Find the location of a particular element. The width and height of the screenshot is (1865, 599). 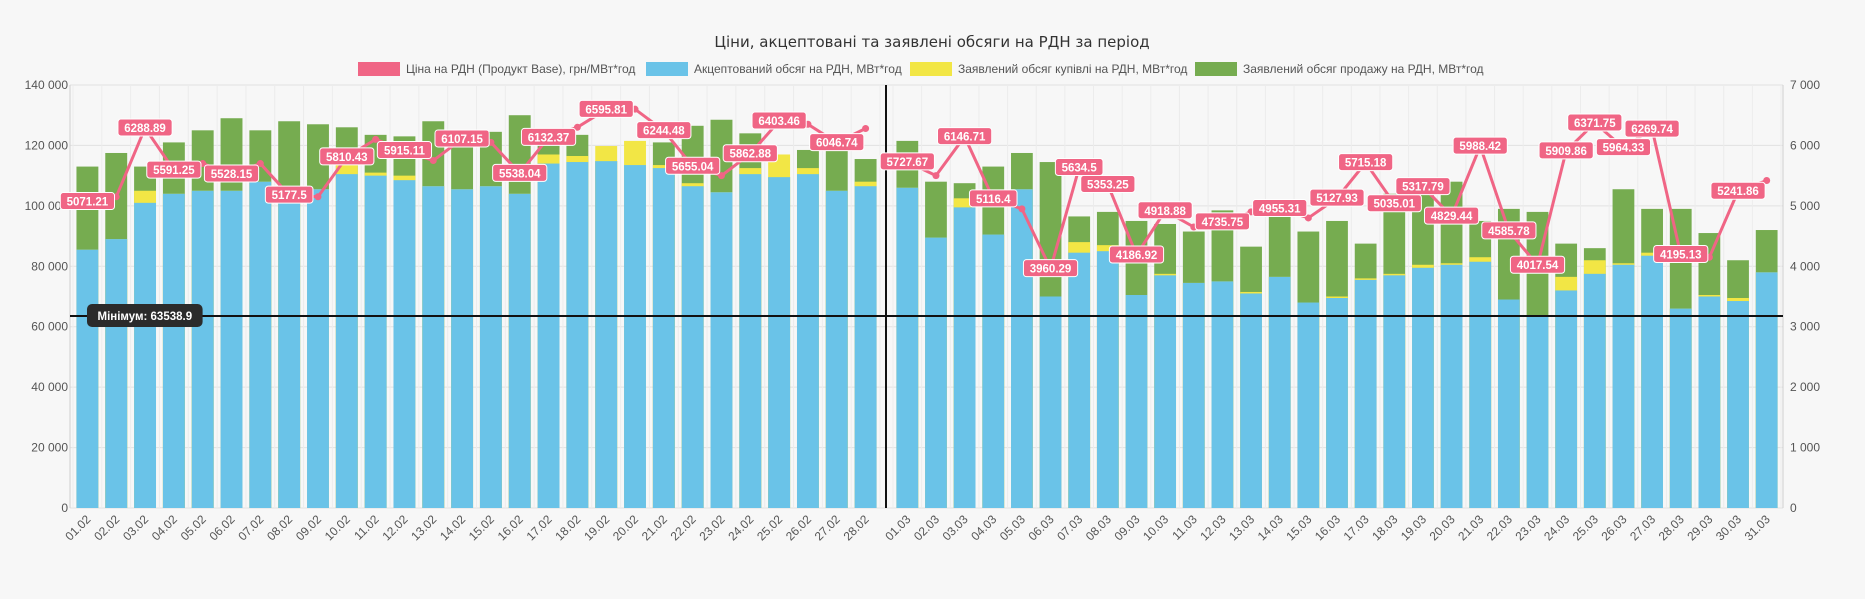

x-tick-label: 11.02 is located at coordinates (366, 527).